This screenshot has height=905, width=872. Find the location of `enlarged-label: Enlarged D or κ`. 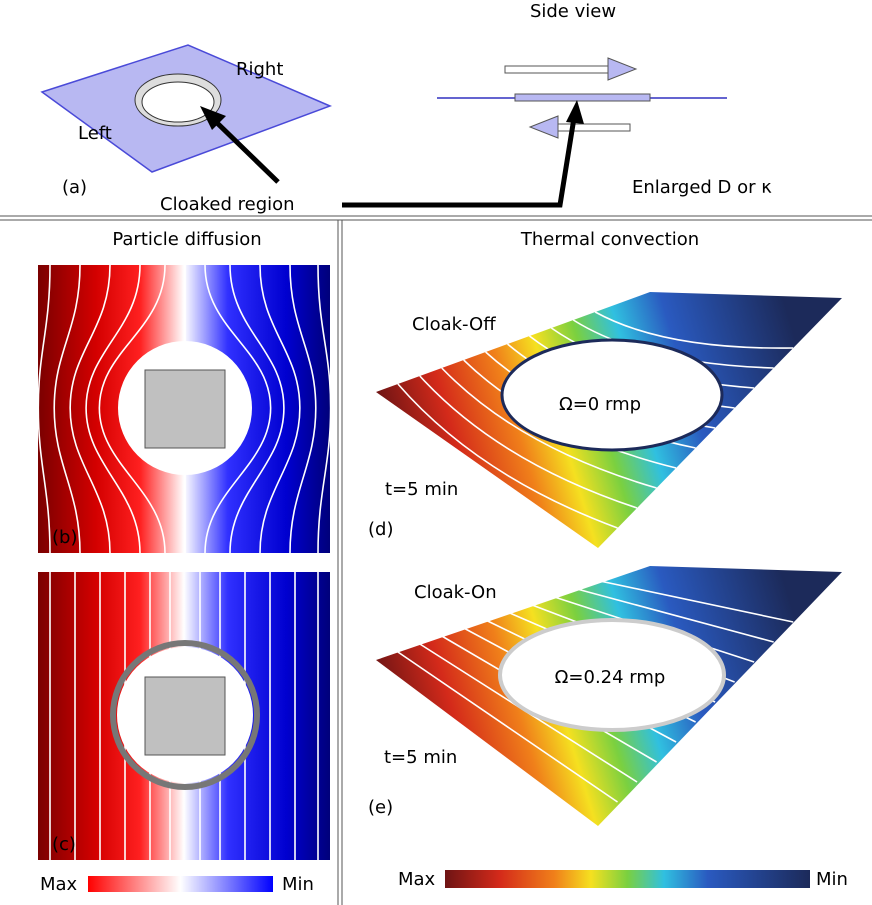

enlarged-label: Enlarged D or κ is located at coordinates (702, 187).